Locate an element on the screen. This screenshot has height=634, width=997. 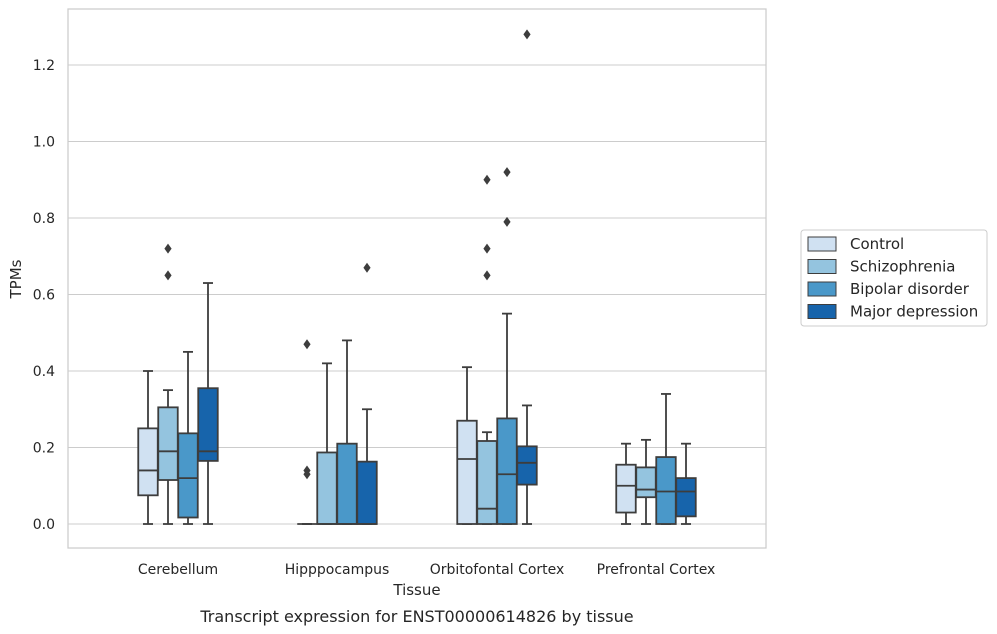
y-axis-label: TPMs is located at coordinates (16, 279).